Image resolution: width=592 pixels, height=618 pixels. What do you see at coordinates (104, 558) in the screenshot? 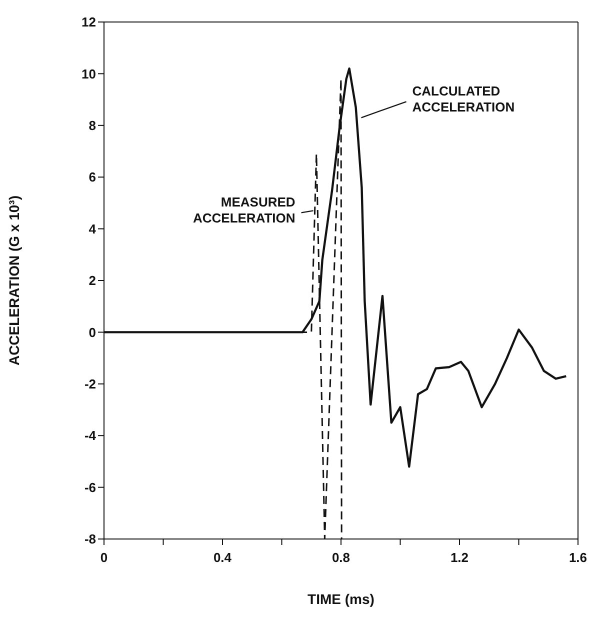
I see `x-tick-label: 0` at bounding box center [104, 558].